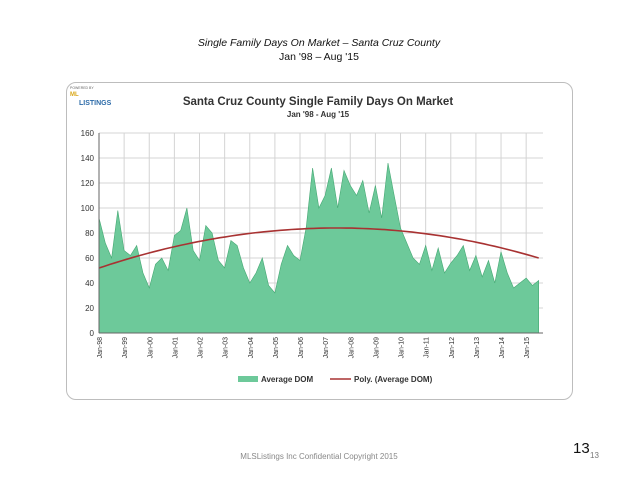  Describe the element at coordinates (318, 114) in the screenshot. I see `chart-subtitle: Jan '98 - Aug '15` at that location.